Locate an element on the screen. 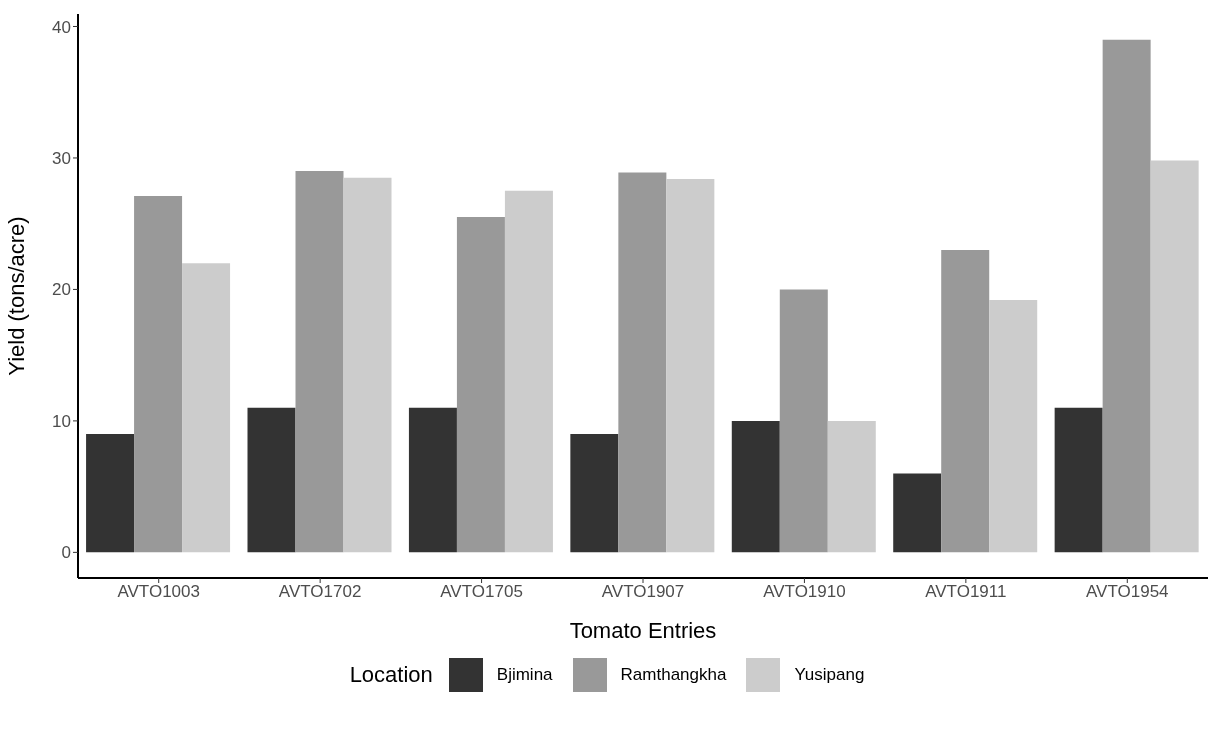 This screenshot has height=740, width=1224. x-tick-label: AVTO1003 is located at coordinates (158, 592).